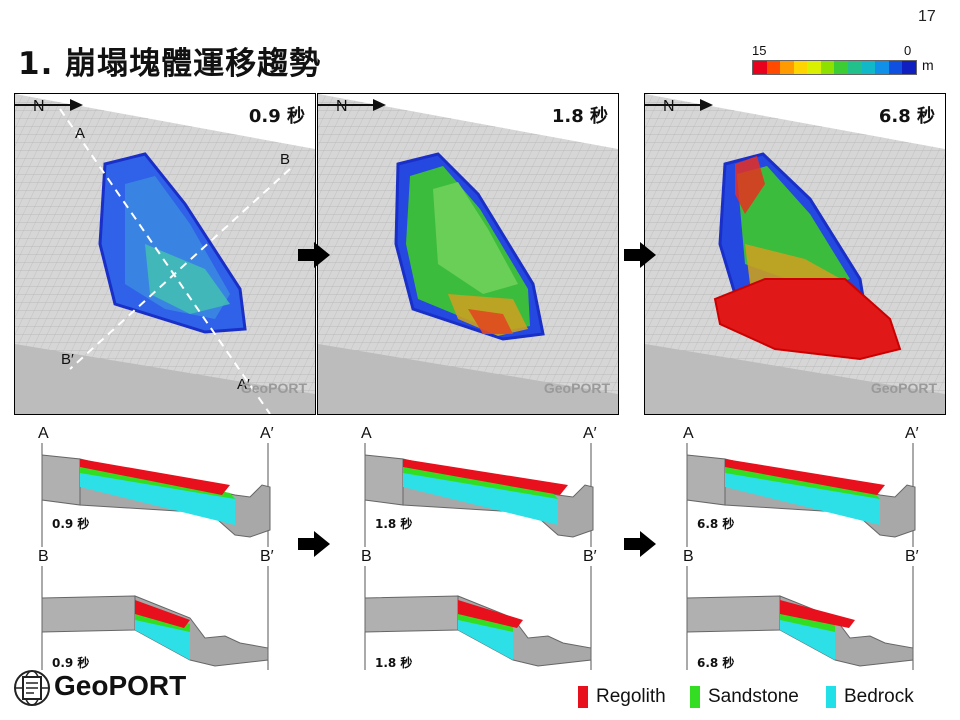 Image resolution: width=960 pixels, height=720 pixels. Describe the element at coordinates (482, 609) in the screenshot. I see `cross-section-bb-2: B B′ 1.8 秒` at that location.